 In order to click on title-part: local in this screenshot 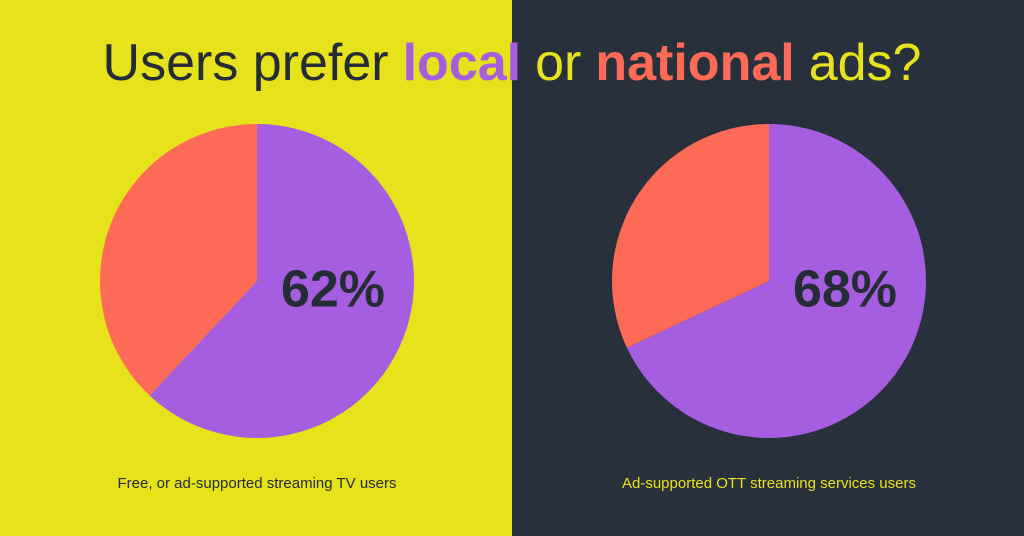, I will do `click(462, 63)`.